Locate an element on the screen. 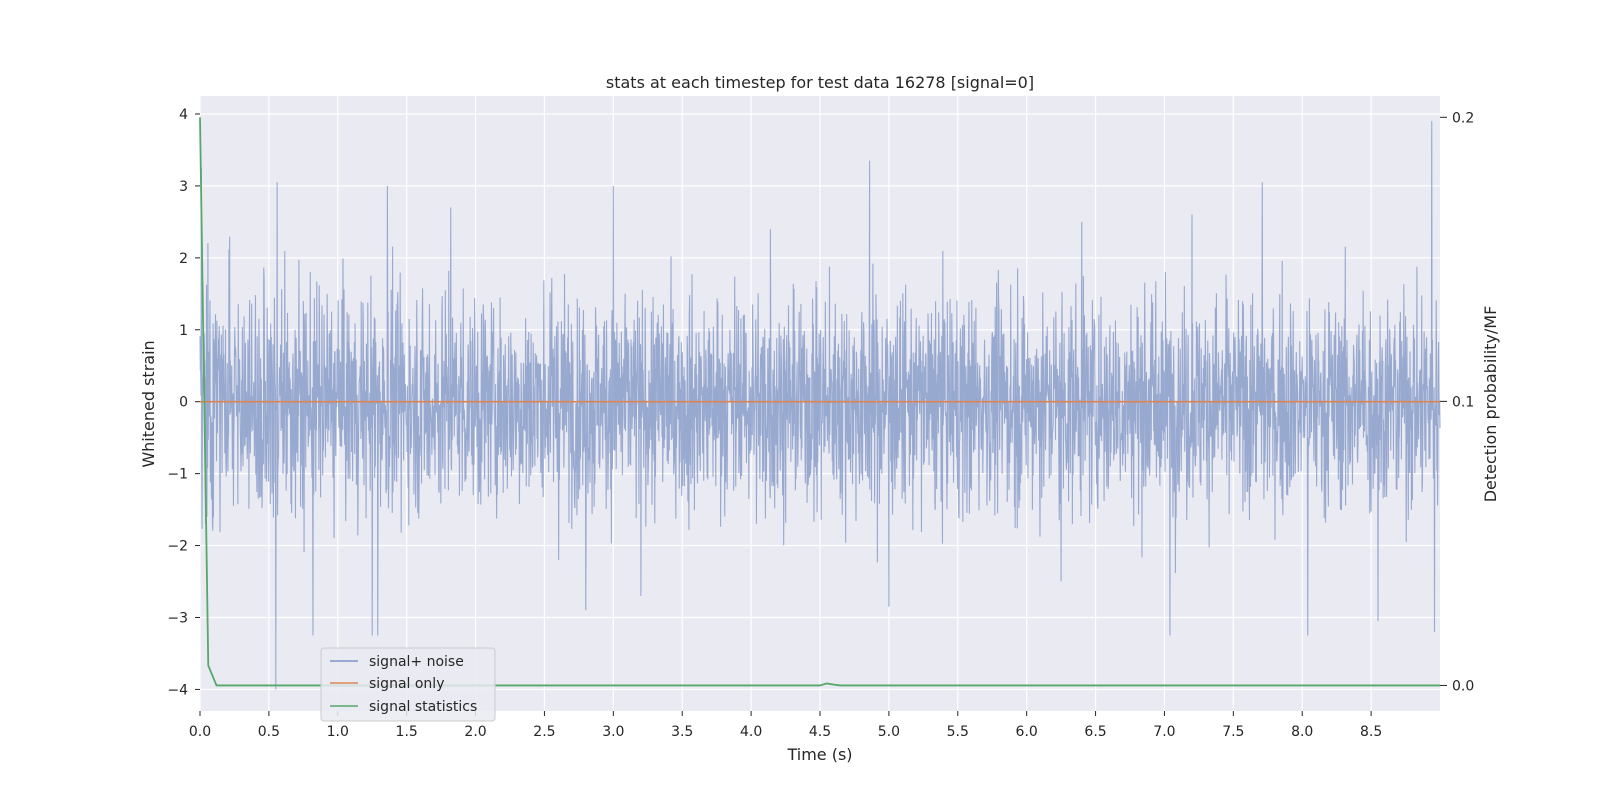 The height and width of the screenshot is (800, 1600). legend-box is located at coordinates (408, 684).